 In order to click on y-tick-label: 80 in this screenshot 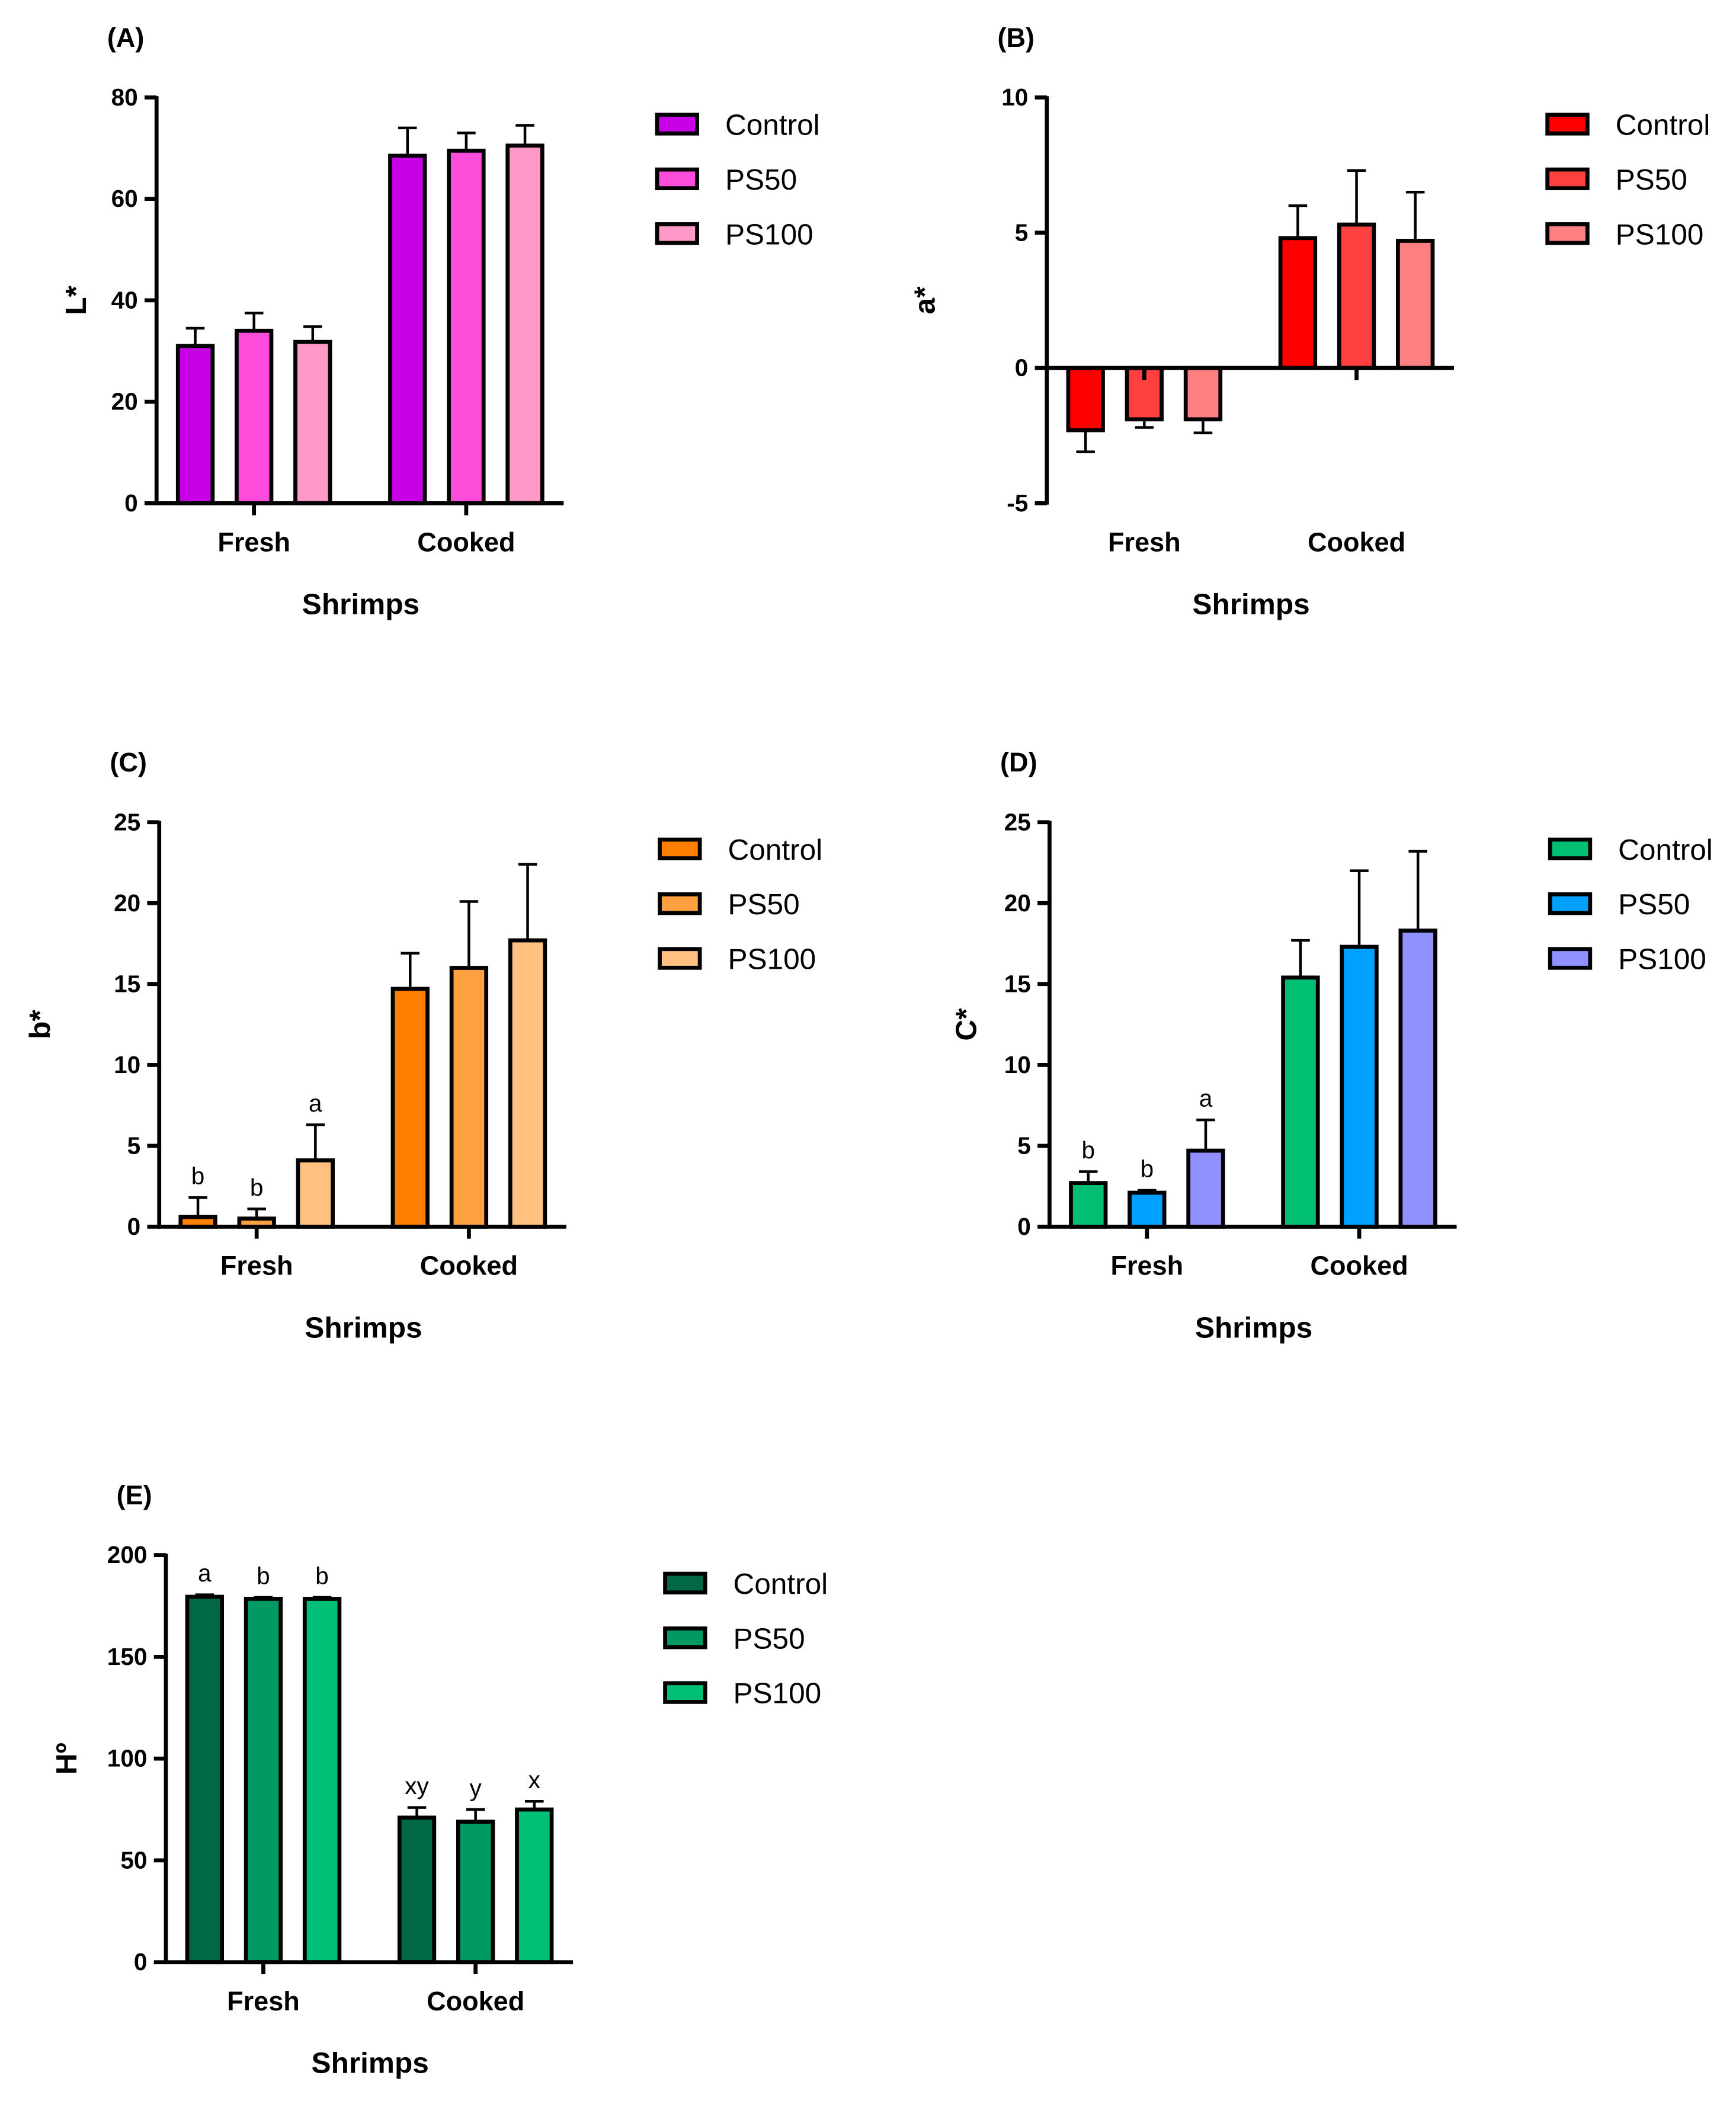, I will do `click(124, 97)`.